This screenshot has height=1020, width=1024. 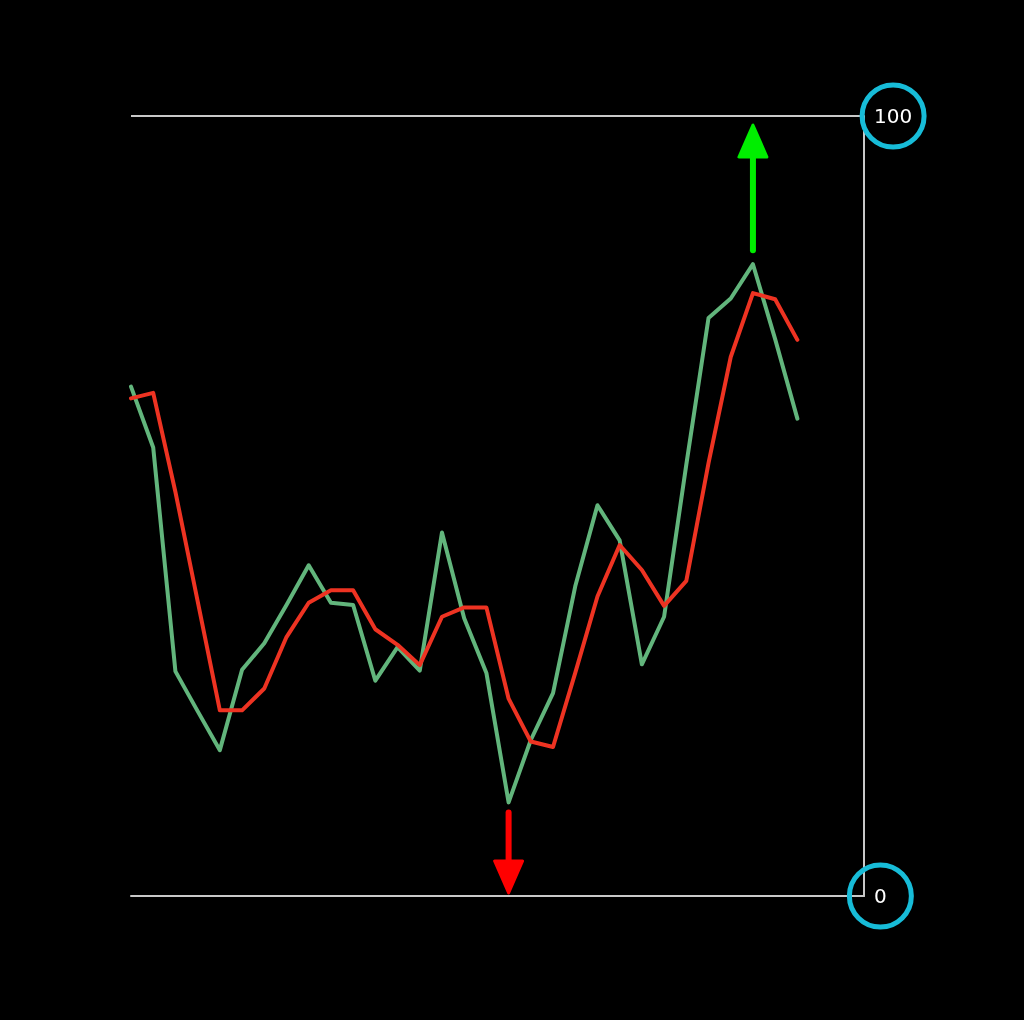 What do you see at coordinates (893, 116) in the screenshot?
I see `y-tick-label: 100` at bounding box center [893, 116].